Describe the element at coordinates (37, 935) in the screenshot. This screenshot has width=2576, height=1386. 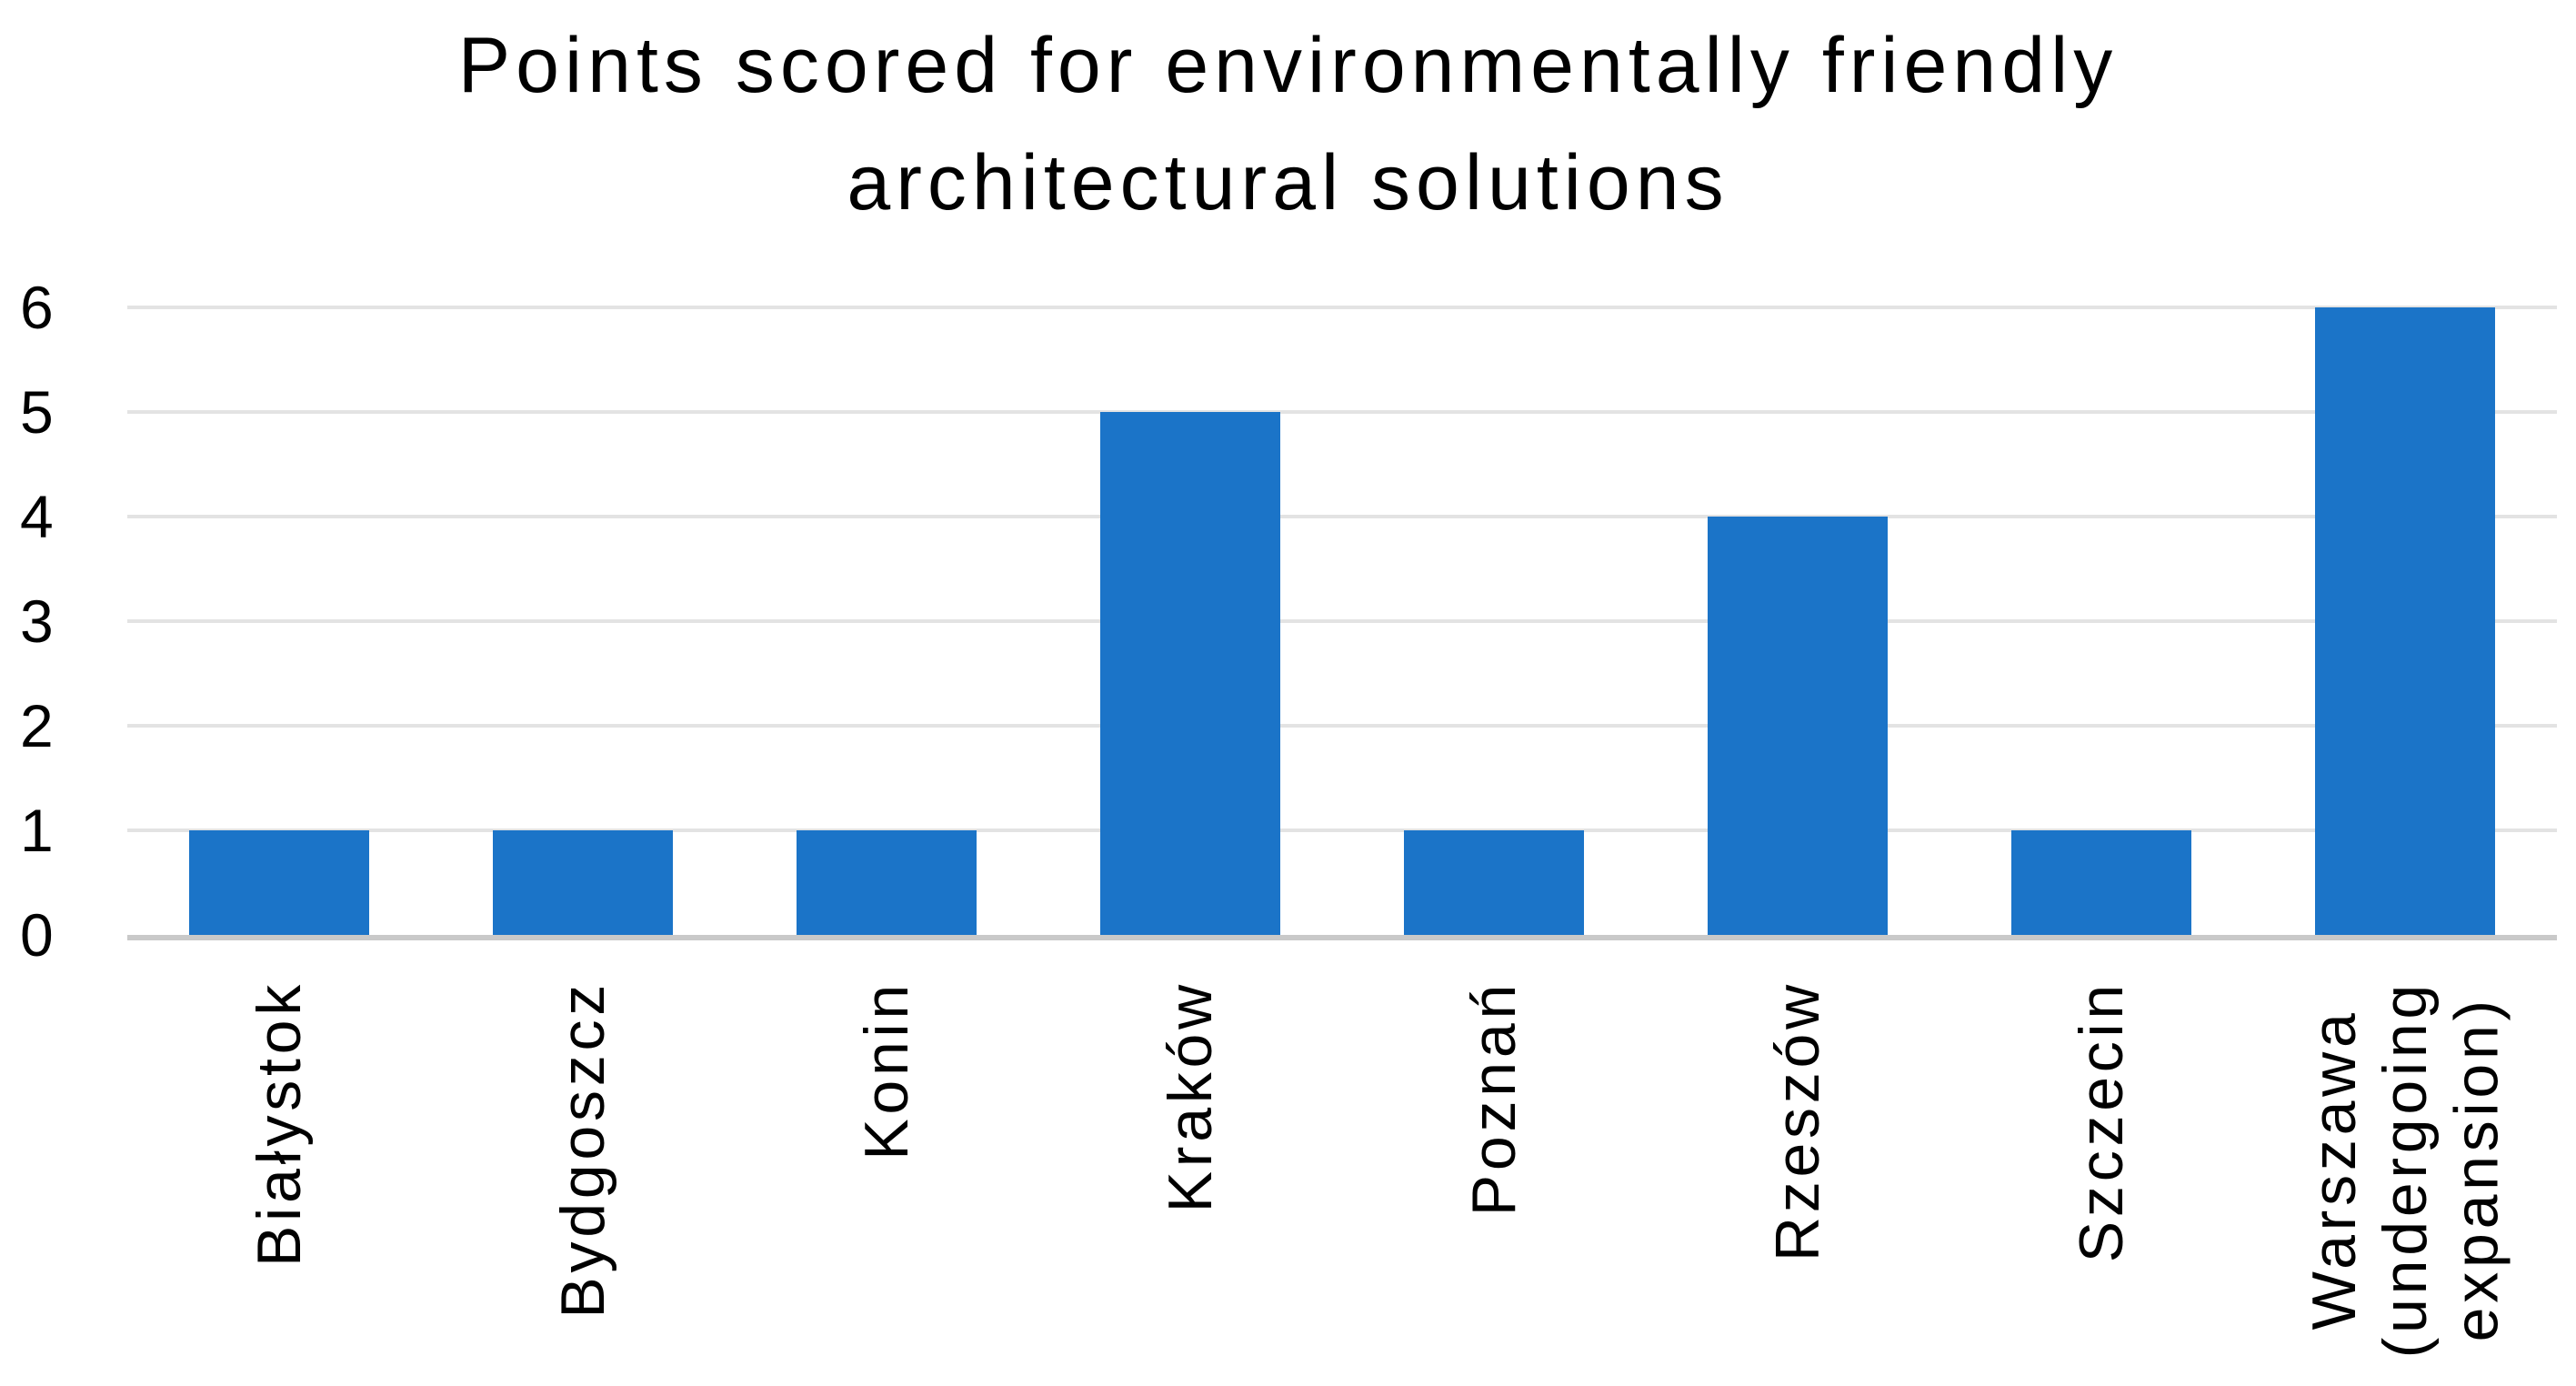
I see `y-tick-label-0: 0` at that location.